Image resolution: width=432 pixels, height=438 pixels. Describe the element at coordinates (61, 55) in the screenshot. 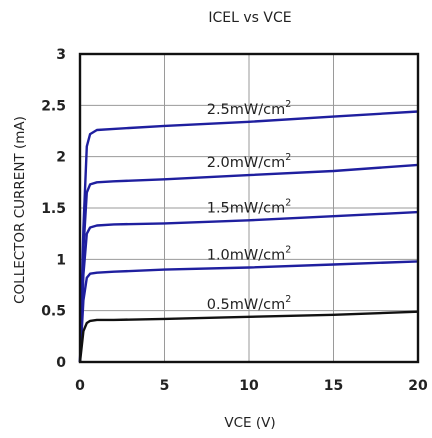

I see `y-tick-label: 3` at that location.